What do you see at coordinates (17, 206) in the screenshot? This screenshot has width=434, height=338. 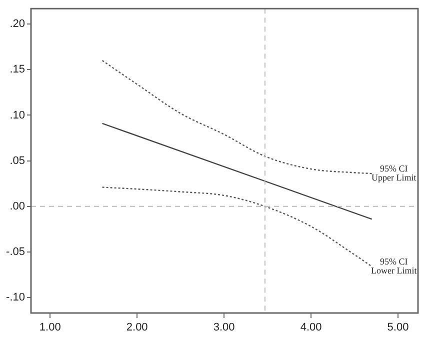 I see `y-tick-label: .00` at bounding box center [17, 206].